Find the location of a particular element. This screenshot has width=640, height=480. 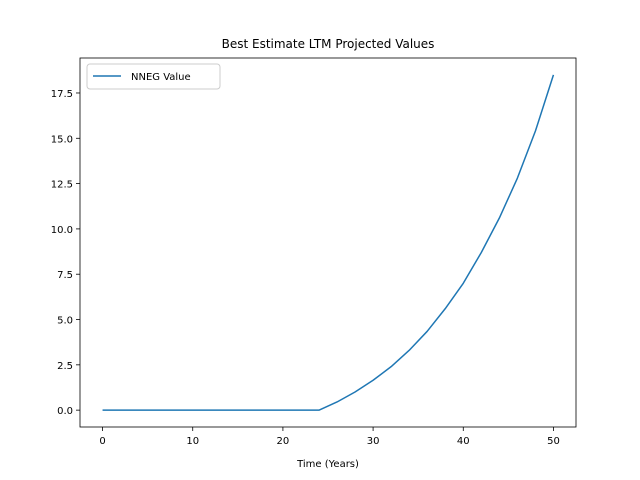

y-tick-label-0: 0.0 is located at coordinates (65, 411).